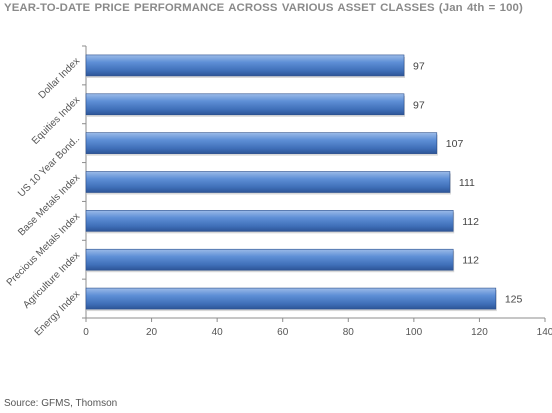  I want to click on data-label: 111, so click(467, 183).